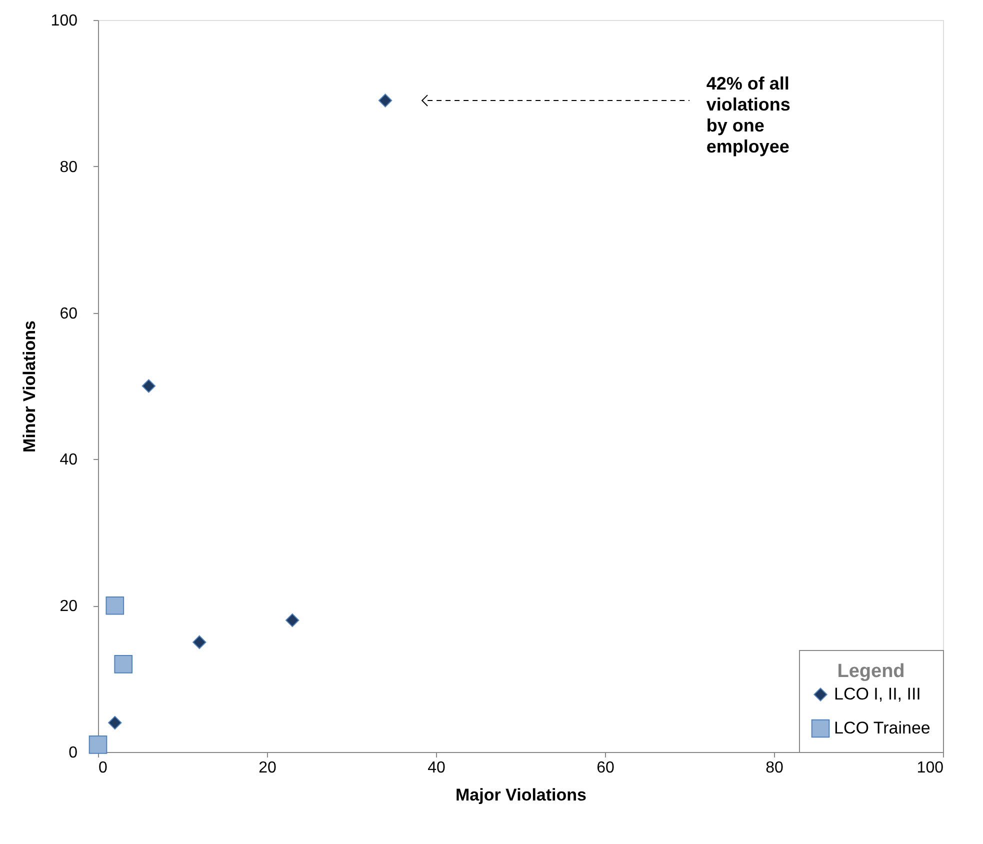 The height and width of the screenshot is (844, 983). Describe the element at coordinates (69, 167) in the screenshot. I see `y-tick-label: 80` at that location.